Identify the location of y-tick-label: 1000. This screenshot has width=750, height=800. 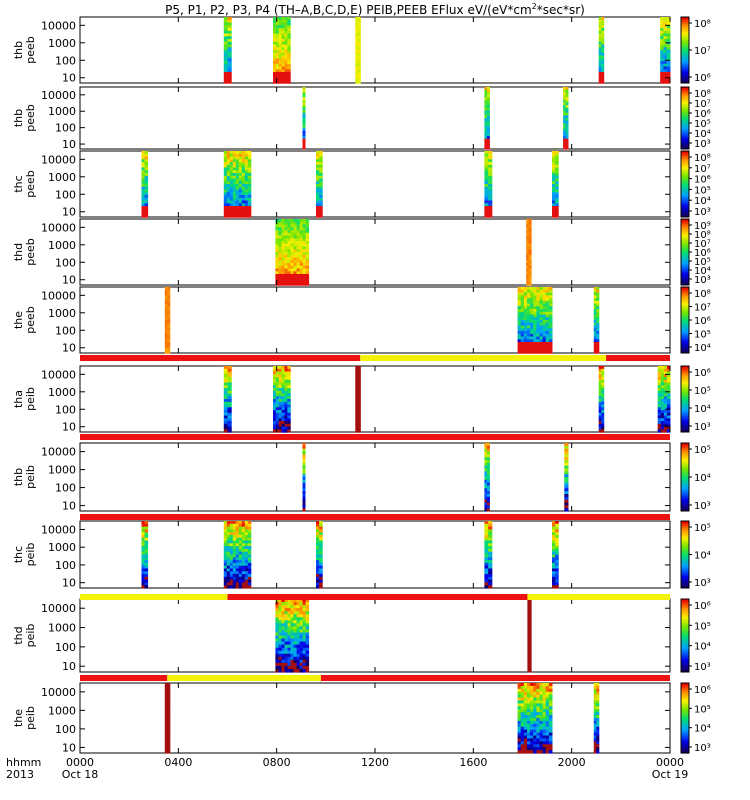
(62, 628).